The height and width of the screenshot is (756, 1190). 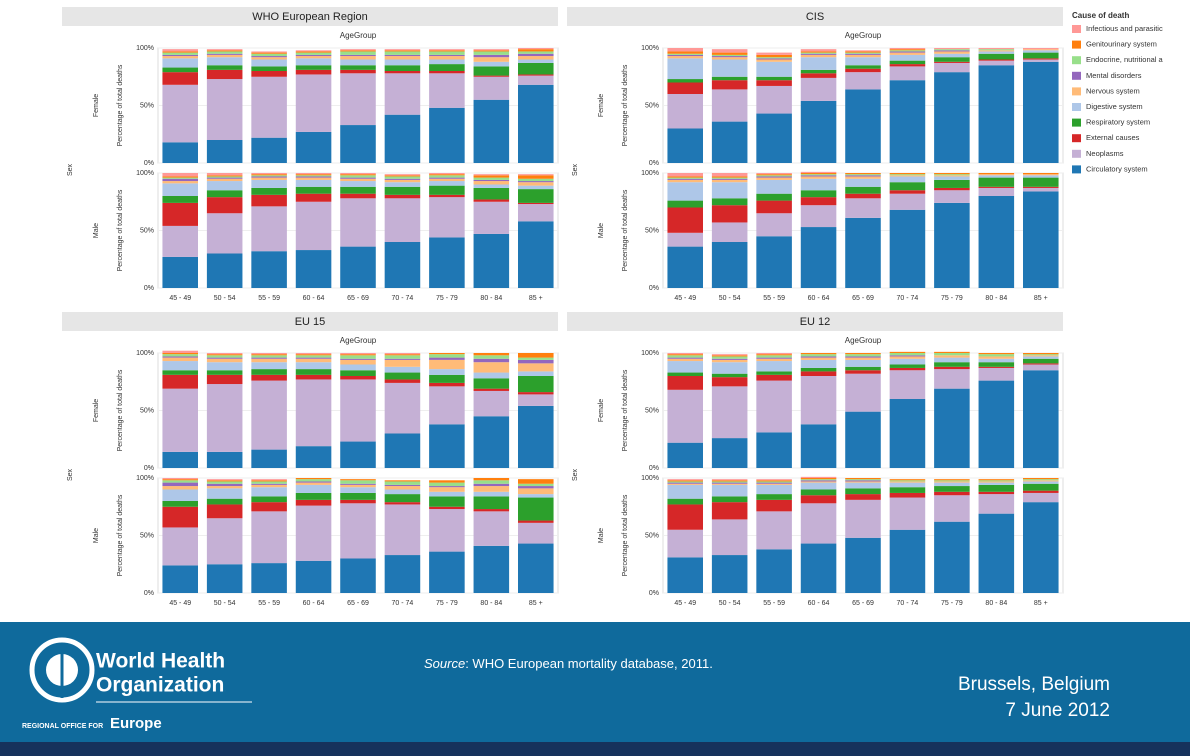 I want to click on logo-text: Organization, so click(x=160, y=685).